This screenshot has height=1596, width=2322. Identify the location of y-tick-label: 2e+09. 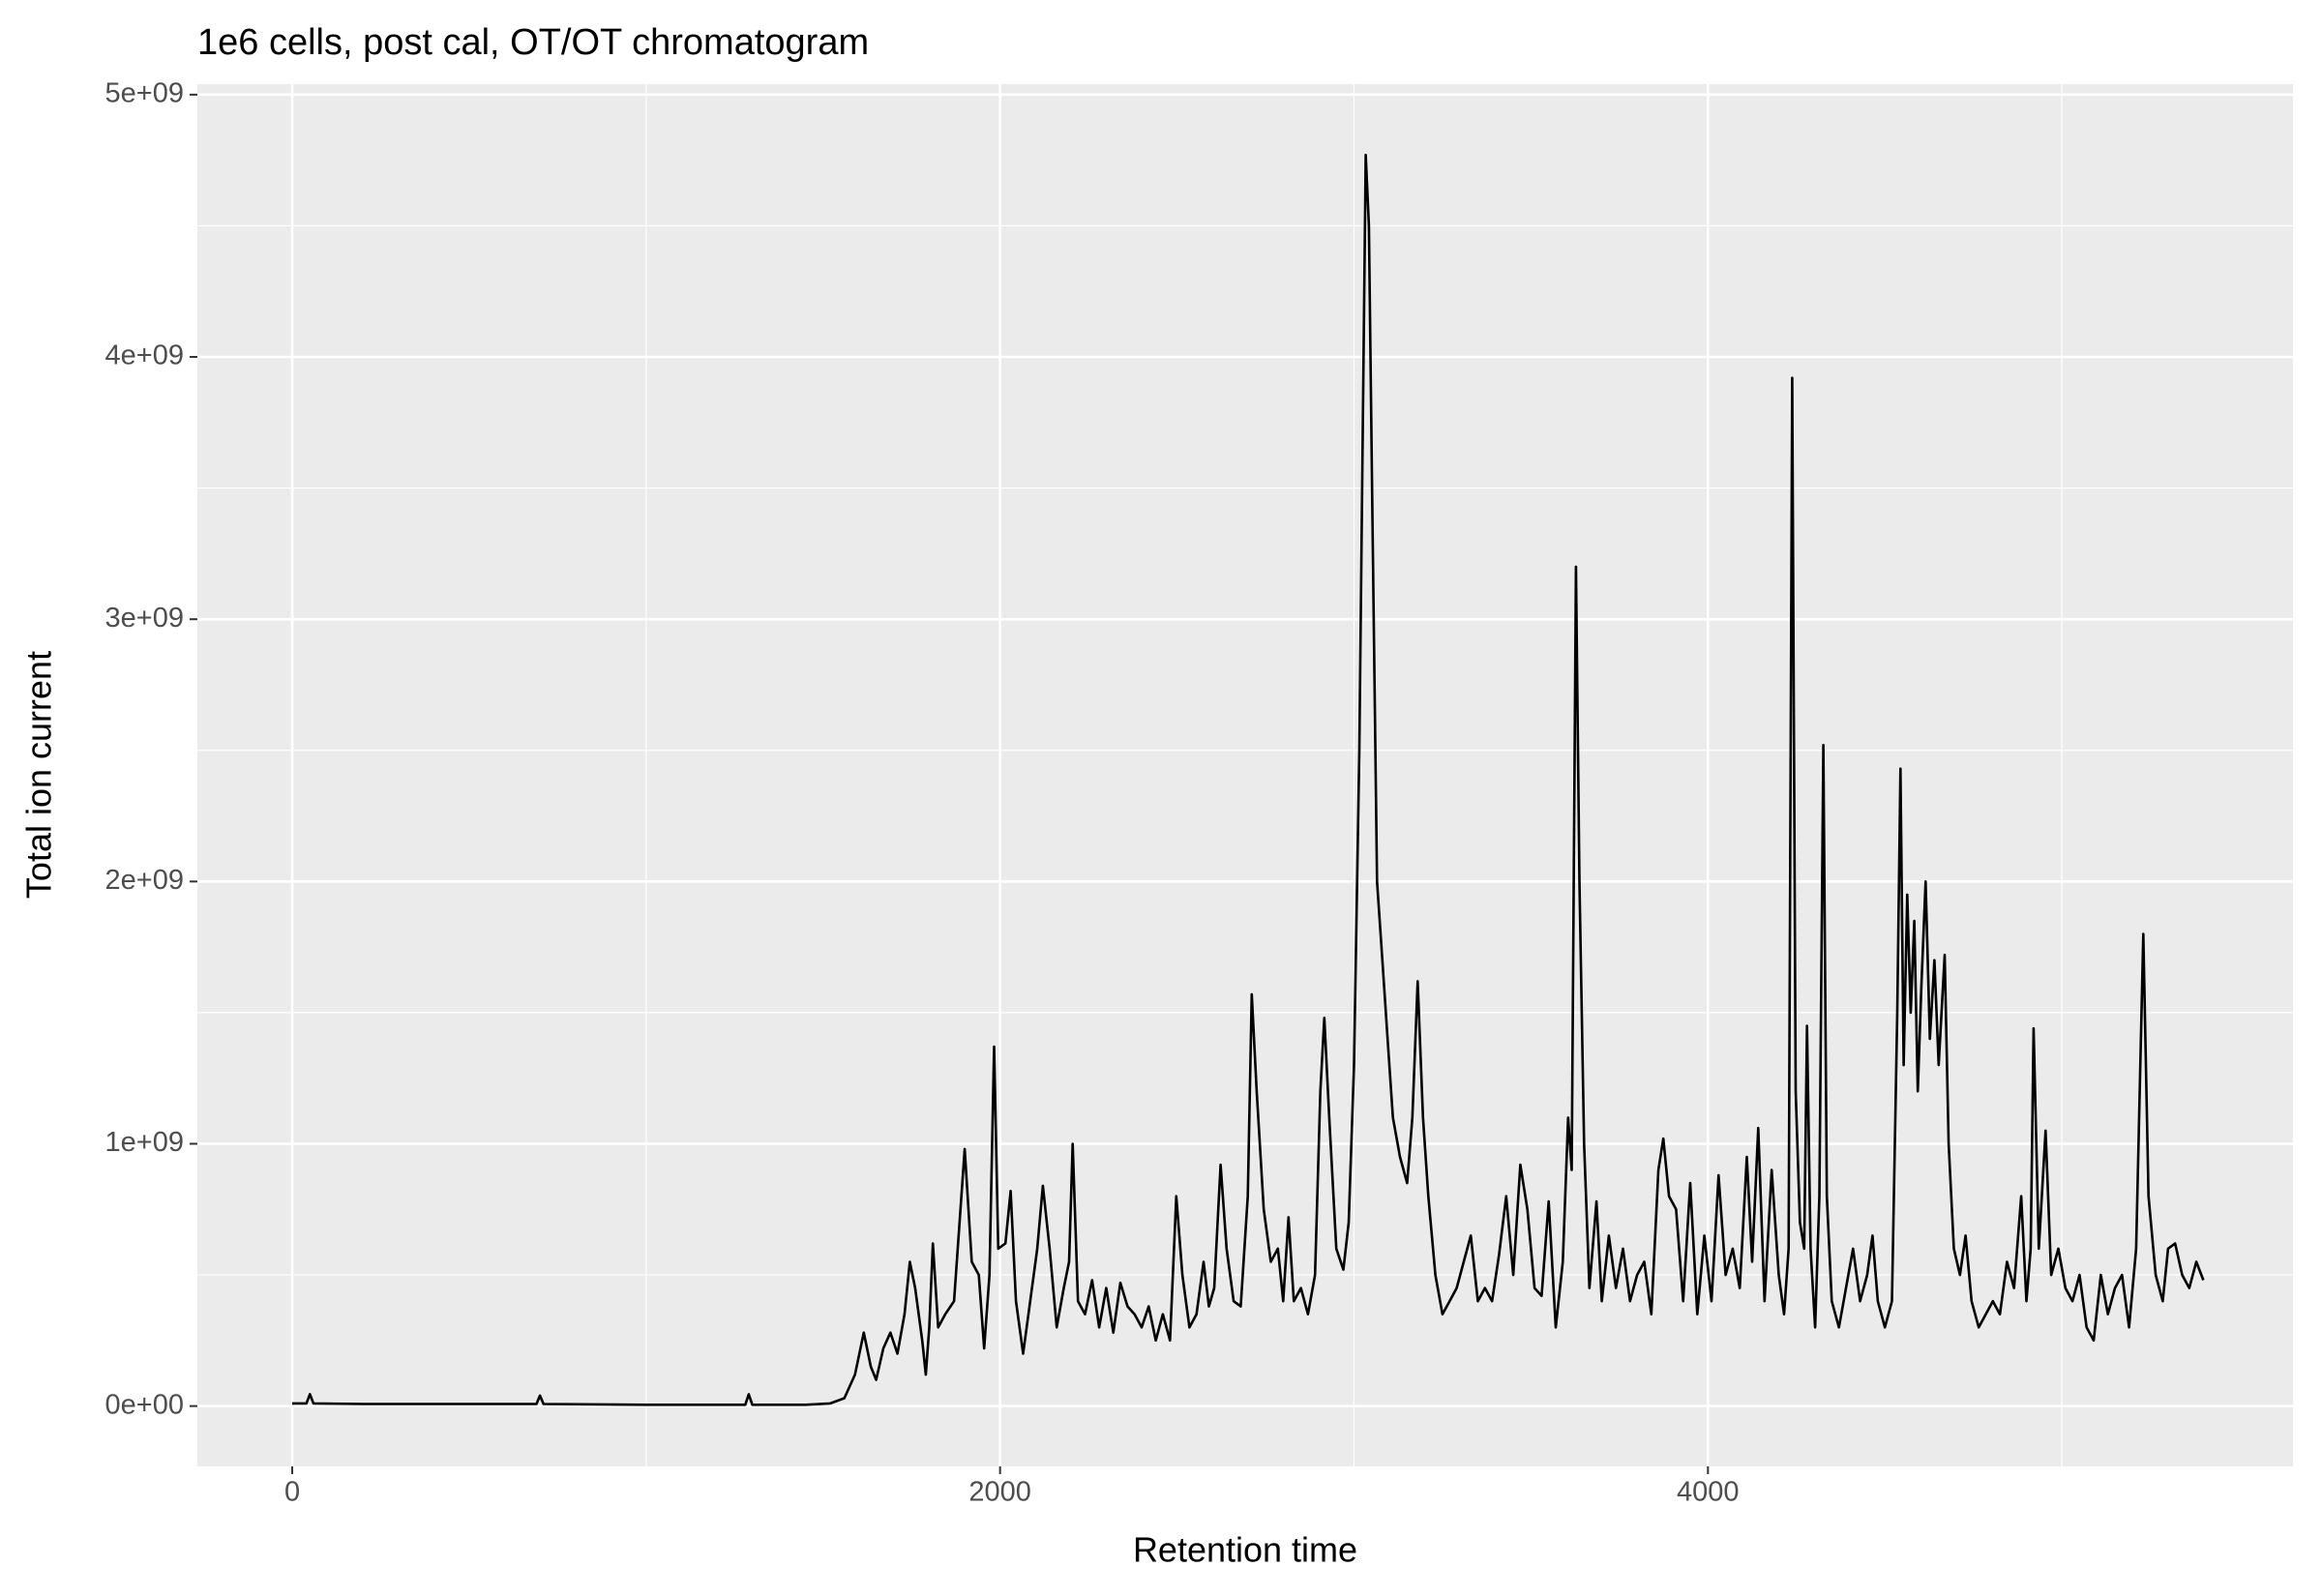
(144, 880).